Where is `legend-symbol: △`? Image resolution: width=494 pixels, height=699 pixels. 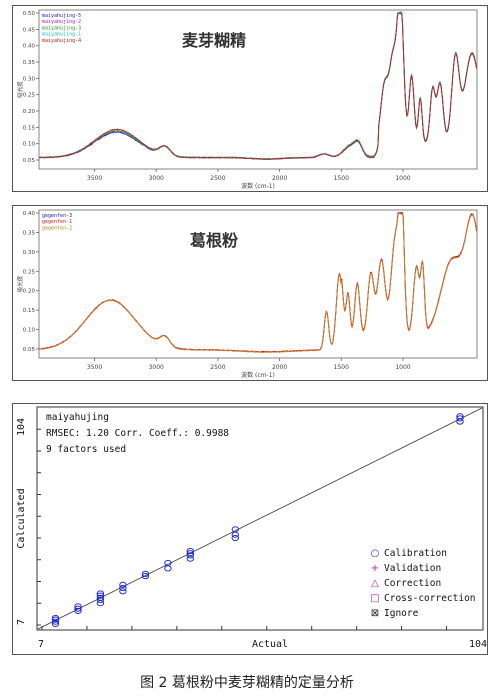
legend-symbol: △ is located at coordinates (375, 583).